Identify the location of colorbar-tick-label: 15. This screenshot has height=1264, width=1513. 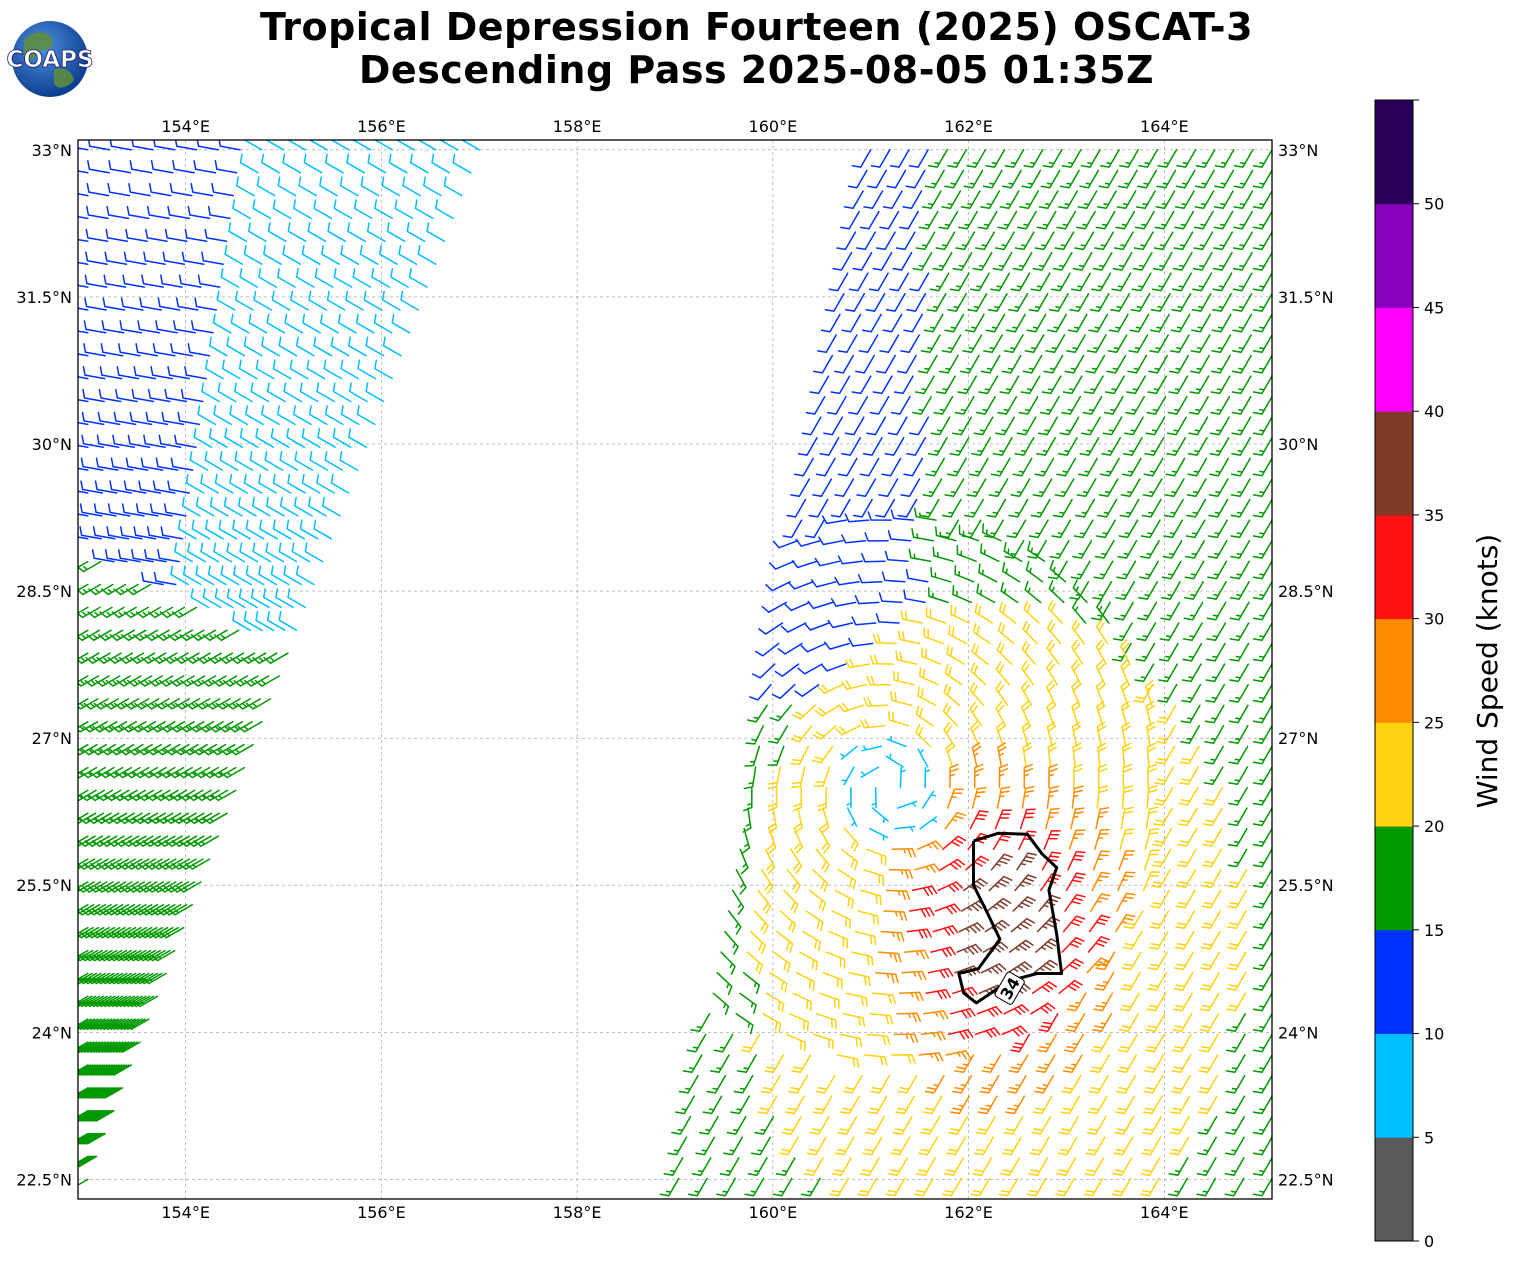
(1434, 930).